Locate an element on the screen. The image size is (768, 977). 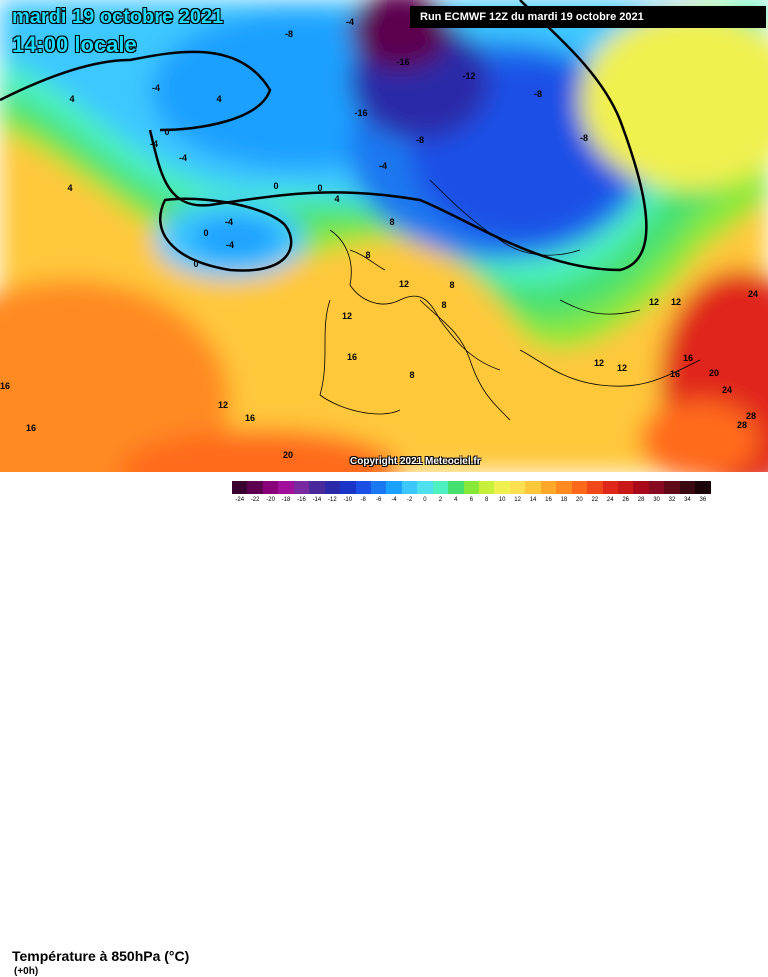
scale-value: 20 is located at coordinates (579, 500).